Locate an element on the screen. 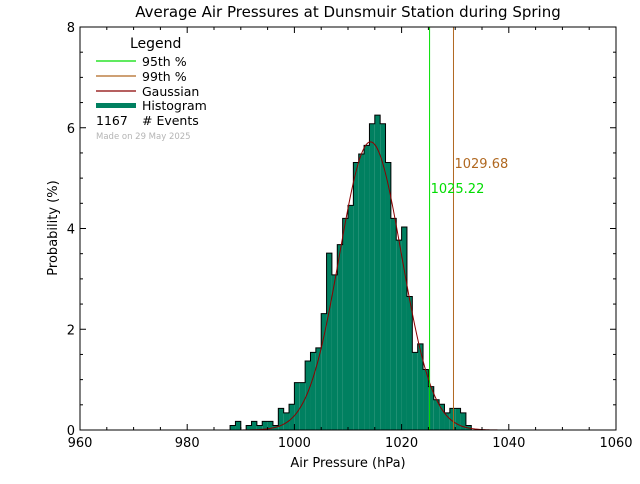 The image size is (640, 484). legend-events-count: 1167 is located at coordinates (112, 120).